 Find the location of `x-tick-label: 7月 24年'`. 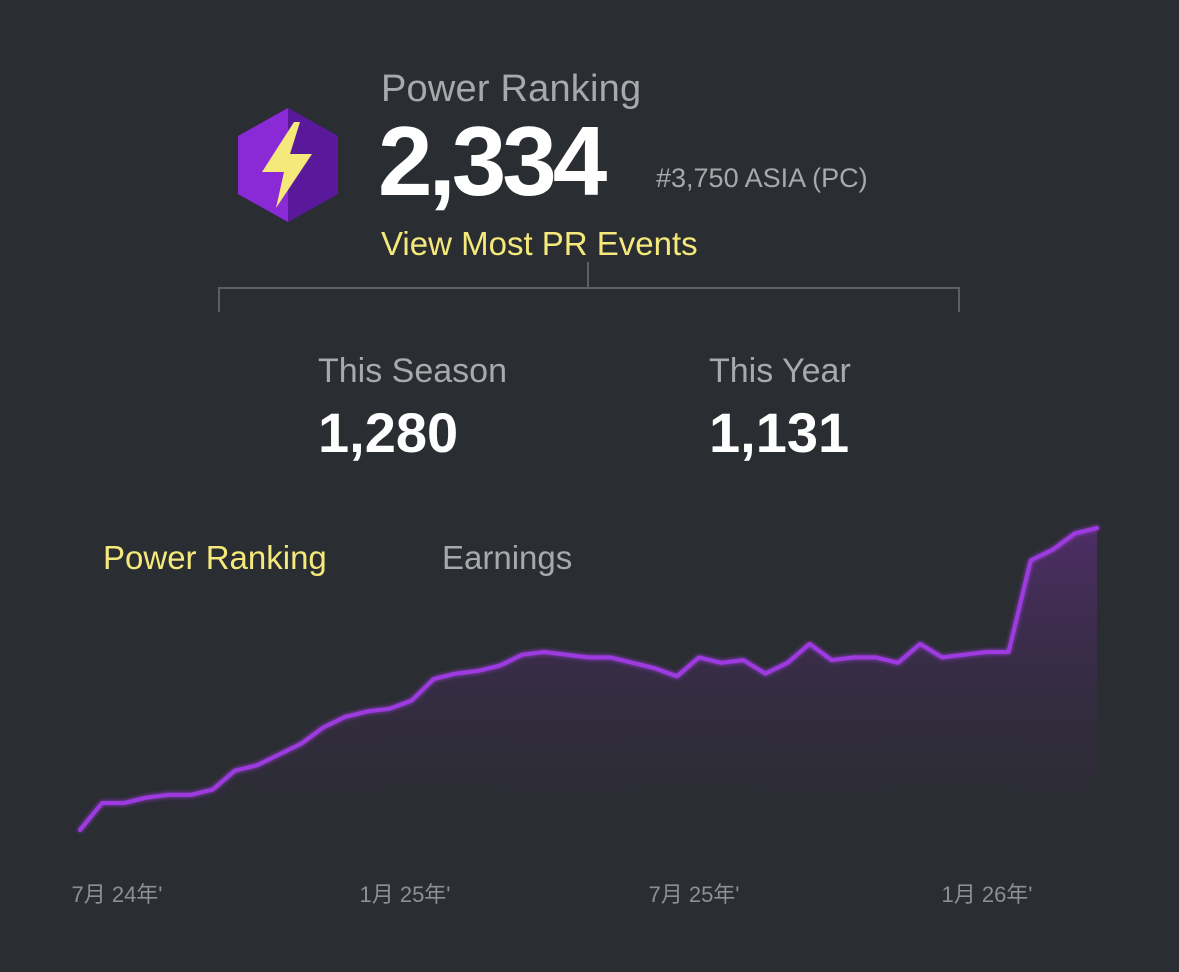

x-tick-label: 7月 24年' is located at coordinates (116, 894).